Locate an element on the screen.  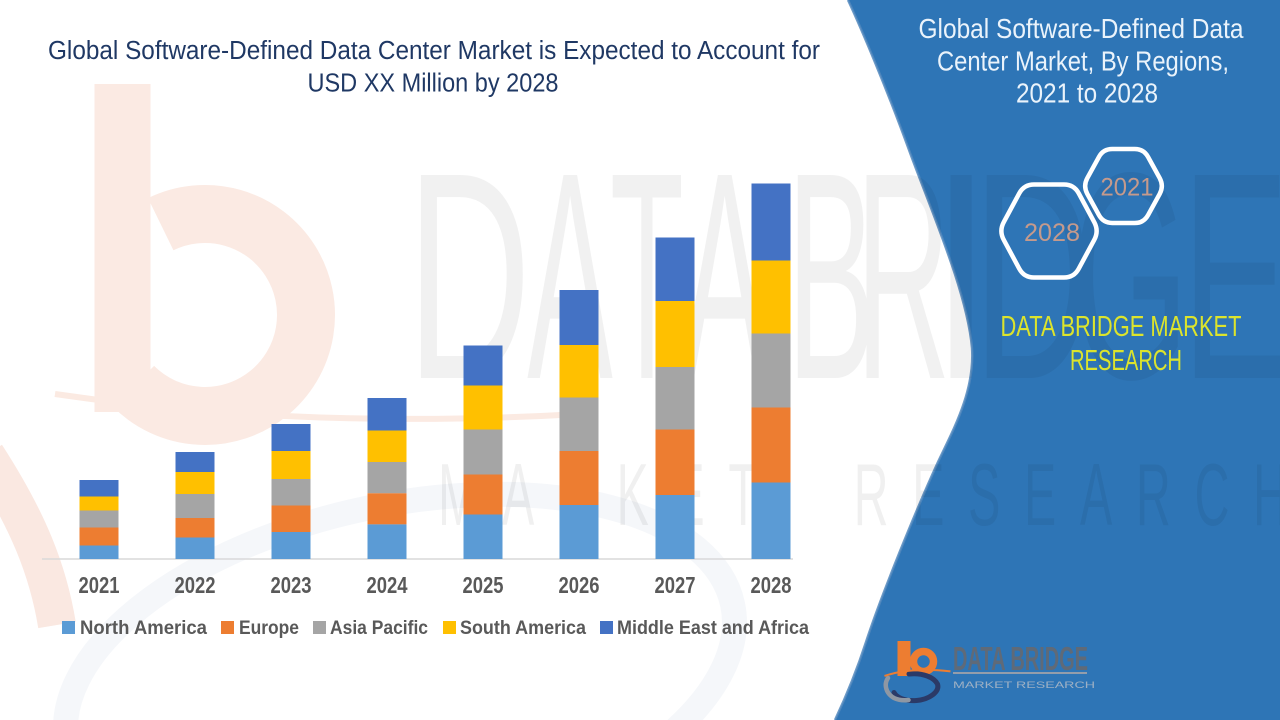
svg-text: Global Software-Defined Data is located at coordinates (1082, 28).